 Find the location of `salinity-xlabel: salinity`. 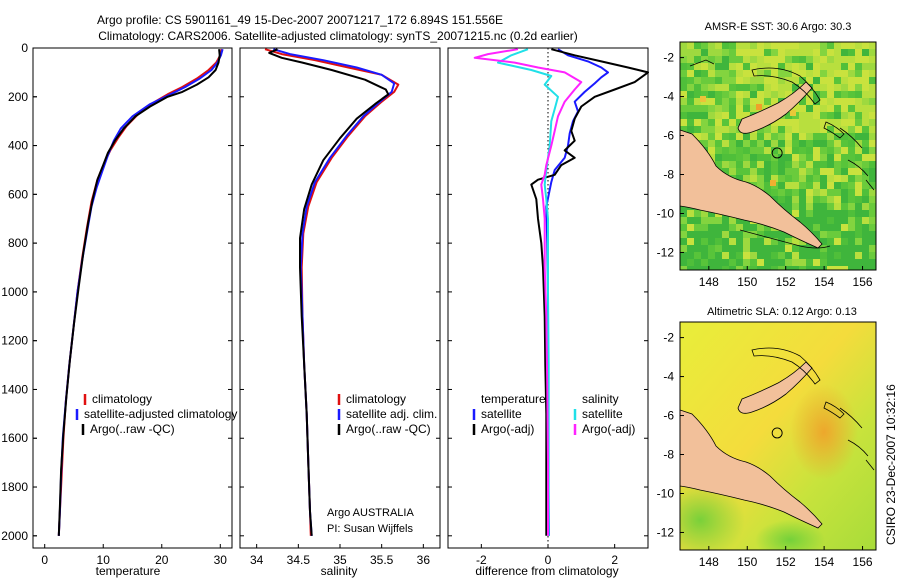

salinity-xlabel: salinity is located at coordinates (339, 571).